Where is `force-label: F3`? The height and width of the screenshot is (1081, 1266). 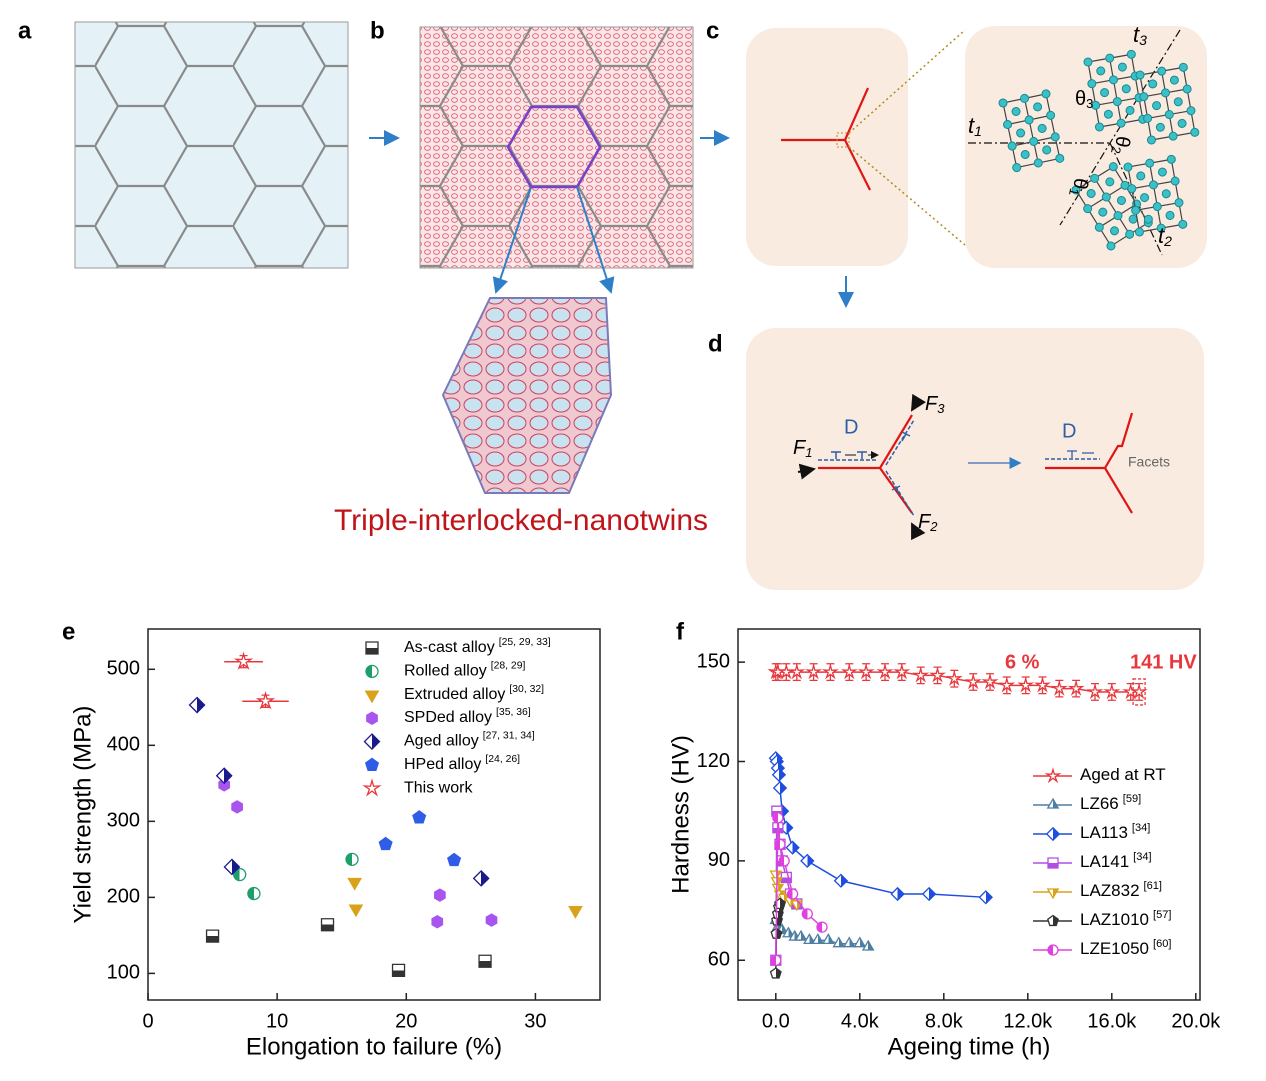 force-label: F3 is located at coordinates (935, 404).